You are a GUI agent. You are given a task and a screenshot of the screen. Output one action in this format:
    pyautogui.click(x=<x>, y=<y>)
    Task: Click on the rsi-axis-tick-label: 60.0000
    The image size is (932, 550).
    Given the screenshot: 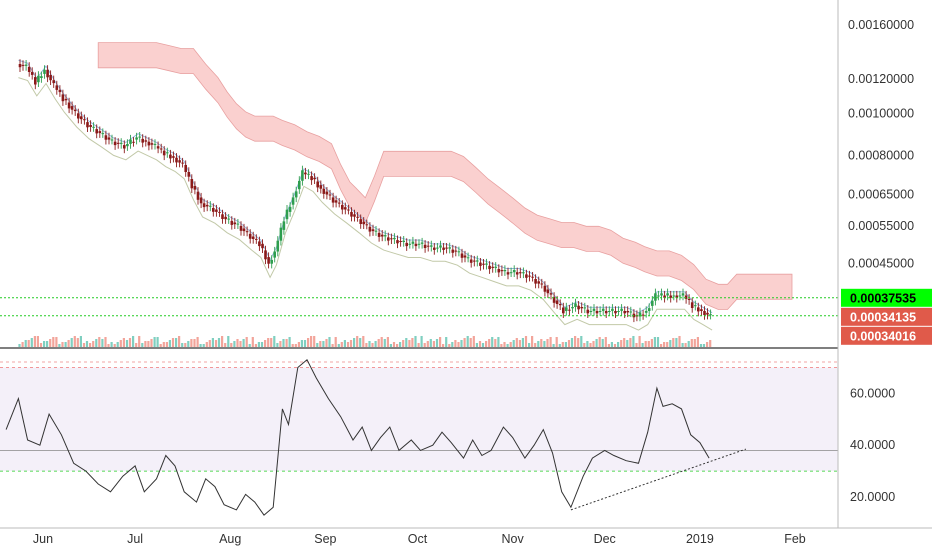 What is the action you would take?
    pyautogui.click(x=872, y=393)
    